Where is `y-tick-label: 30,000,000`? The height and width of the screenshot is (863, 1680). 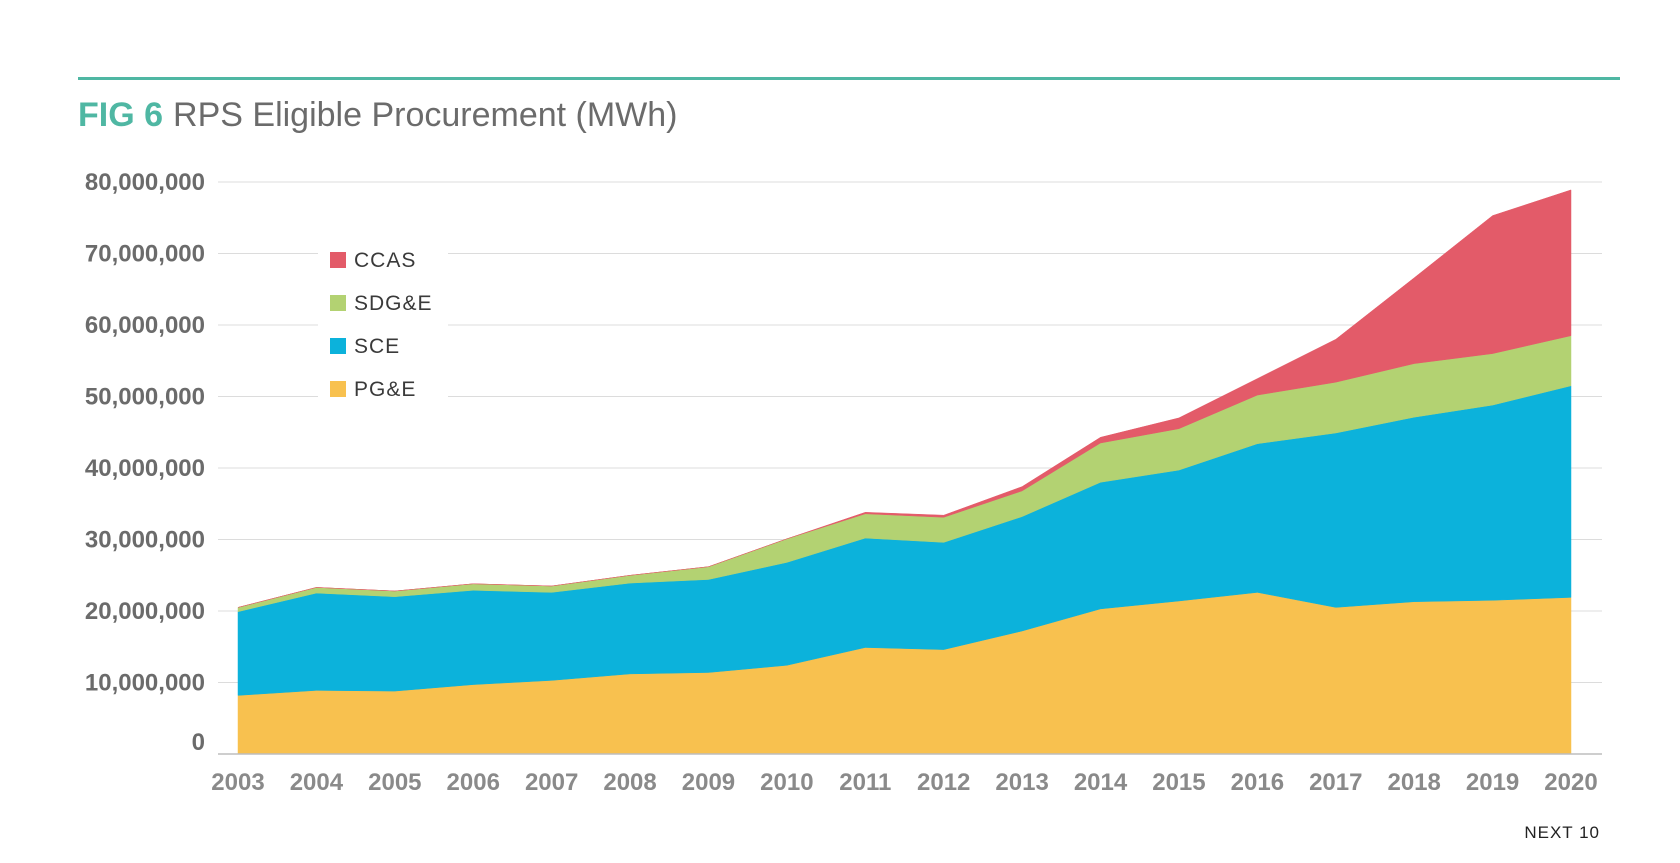
y-tick-label: 30,000,000 is located at coordinates (145, 540).